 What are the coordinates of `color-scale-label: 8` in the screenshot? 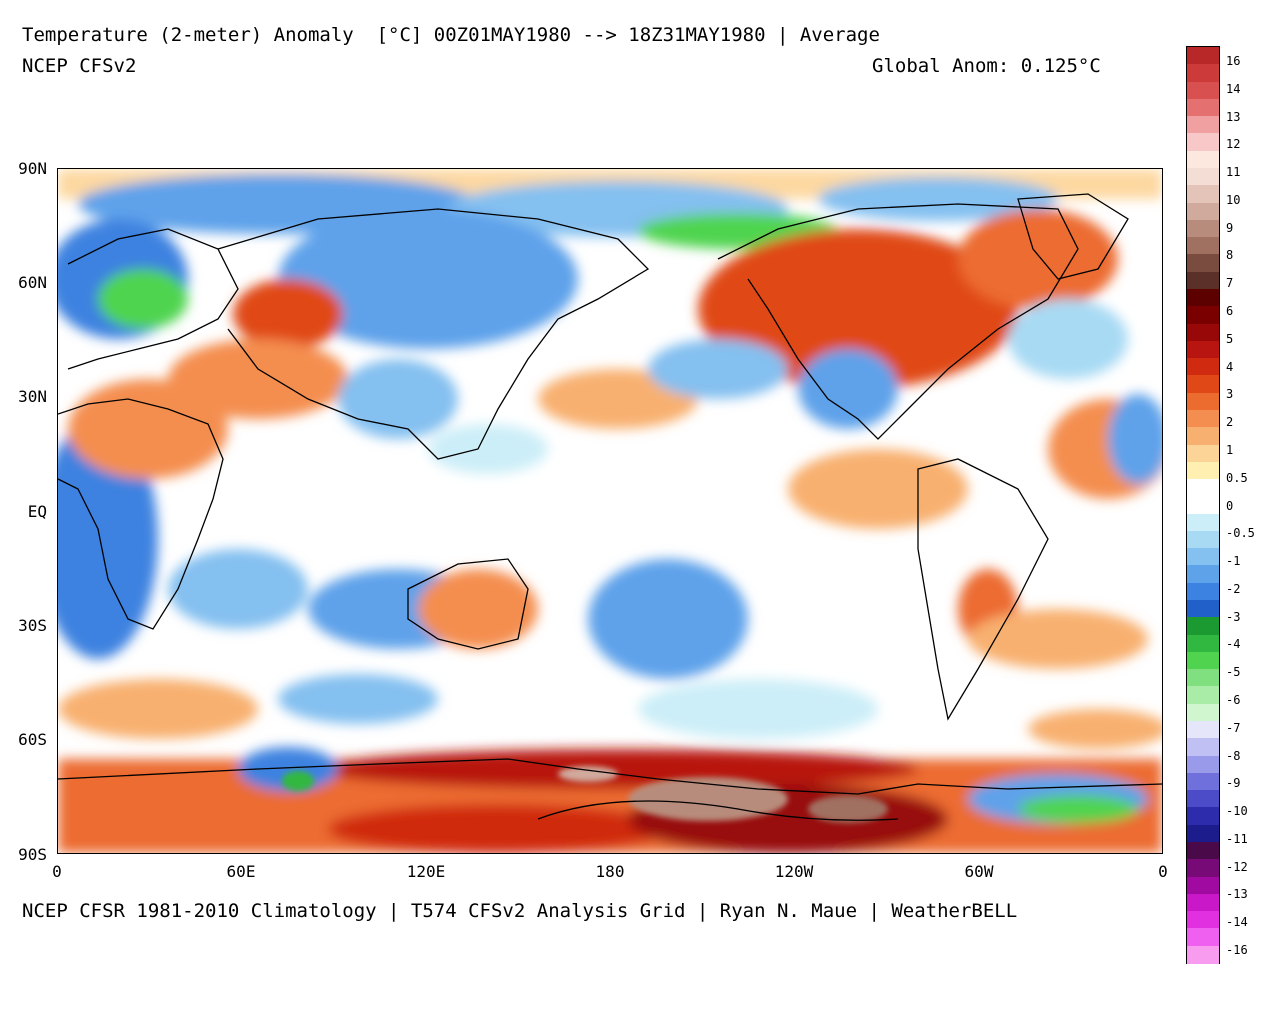 It's located at (1230, 255).